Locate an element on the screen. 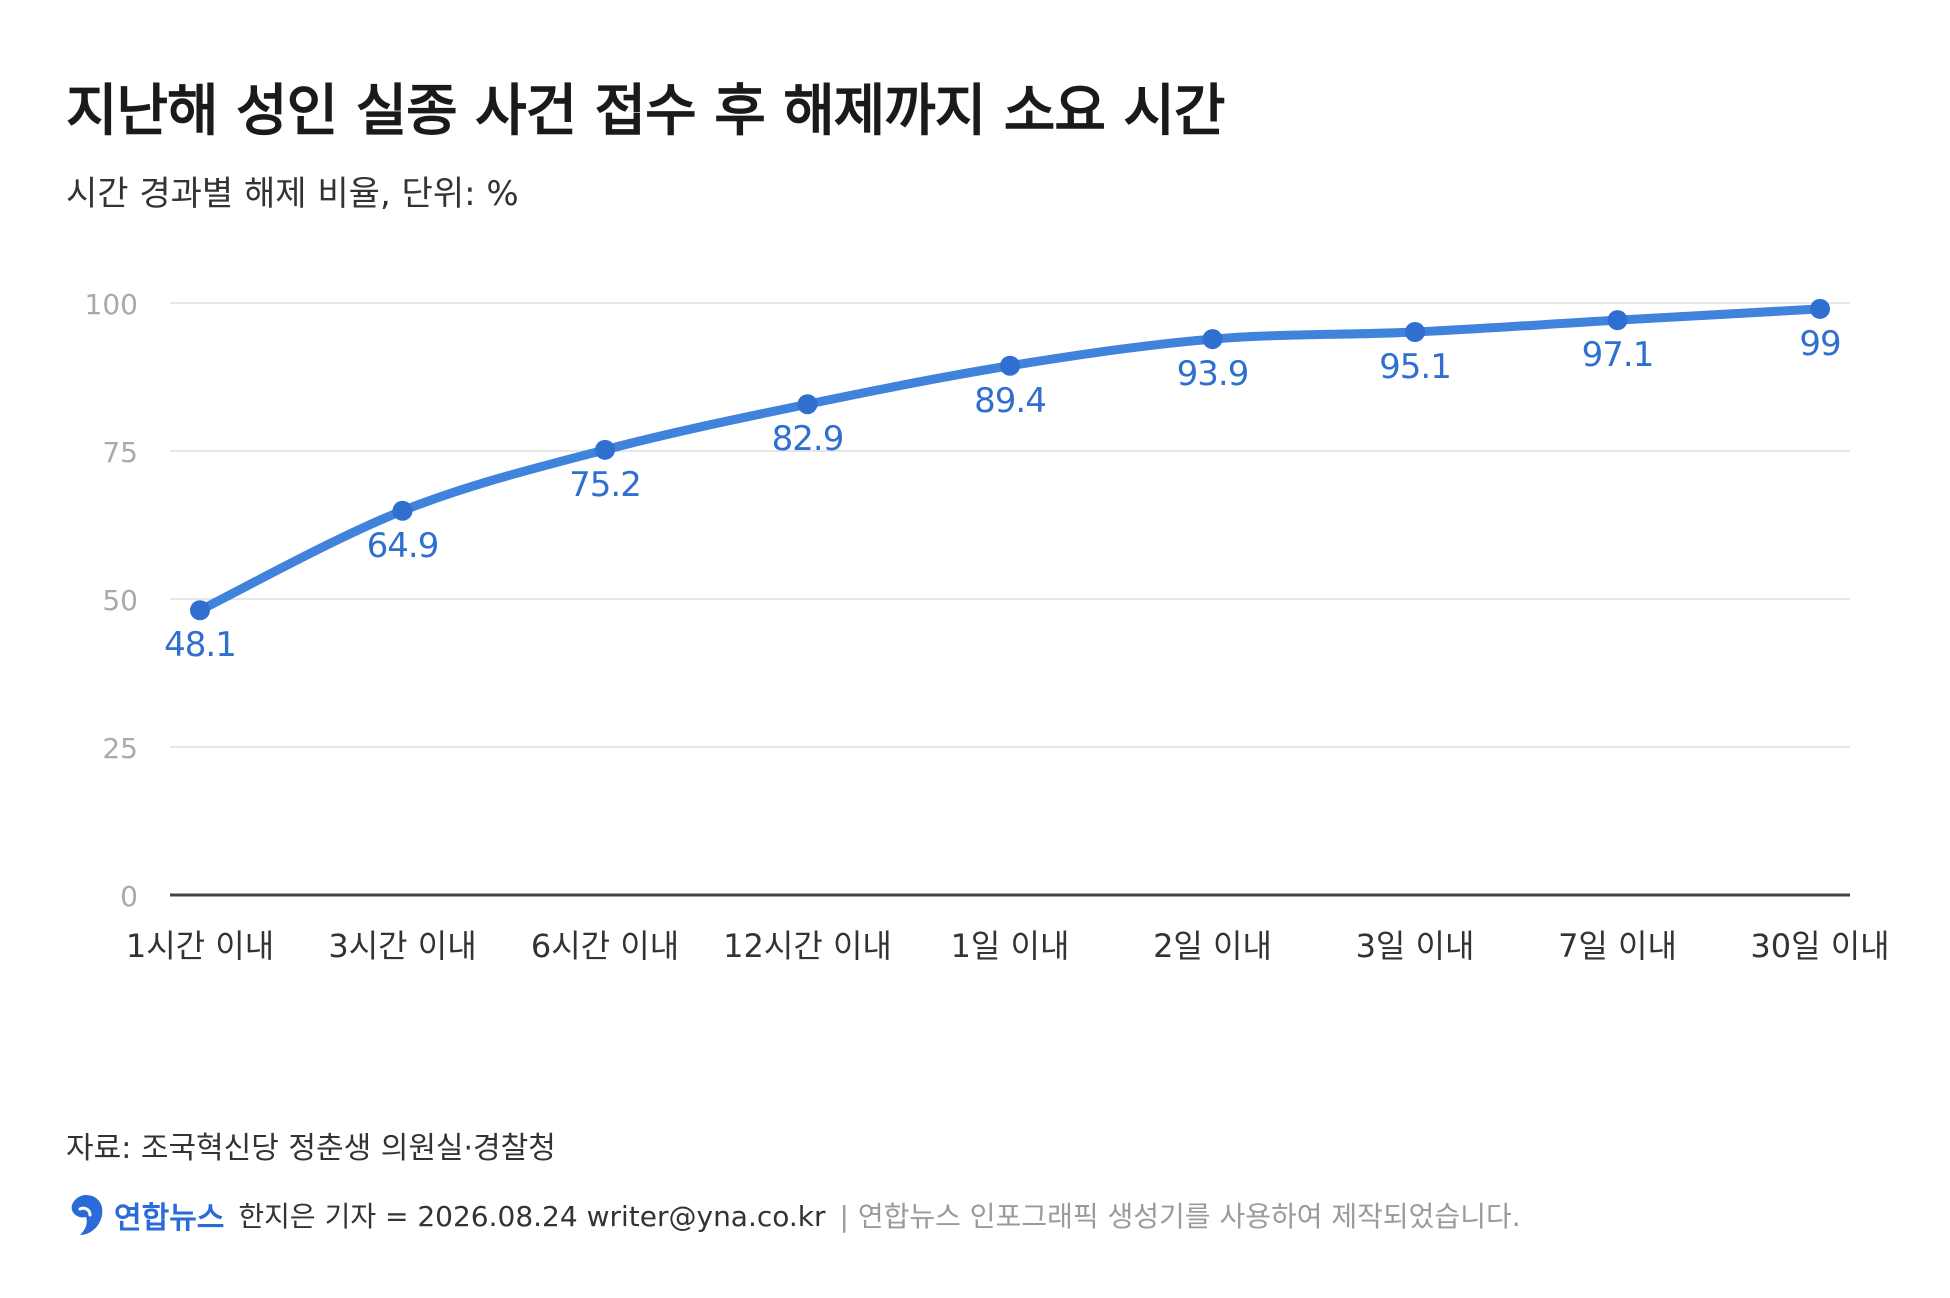 The image size is (1950, 1298). y-tick-label: 0 is located at coordinates (129, 896).